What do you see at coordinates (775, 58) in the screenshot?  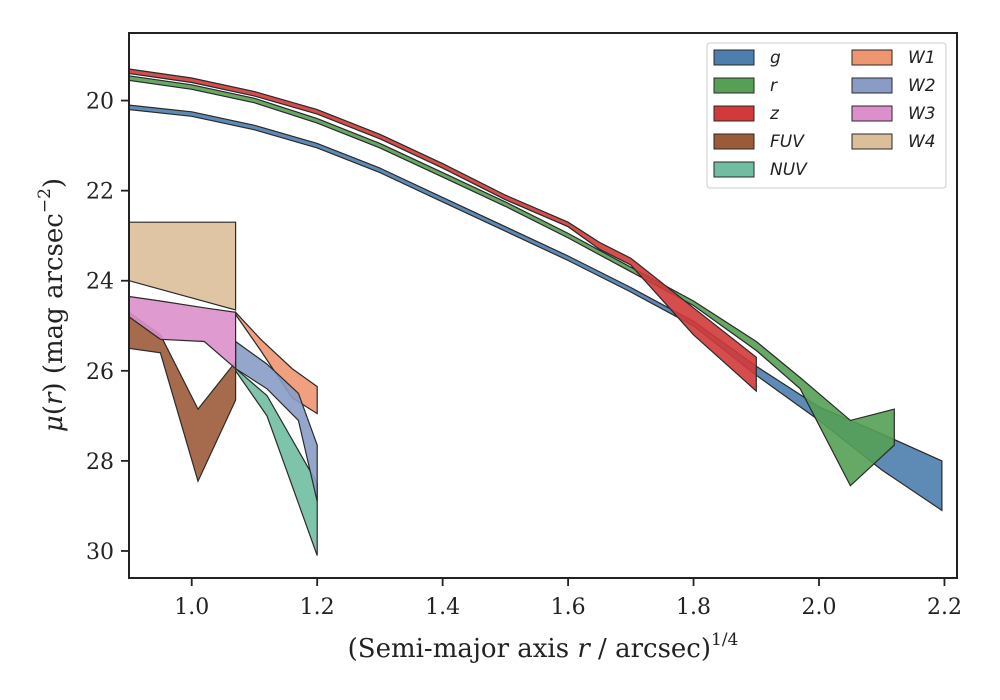 I see `legend-label-g: g` at bounding box center [775, 58].